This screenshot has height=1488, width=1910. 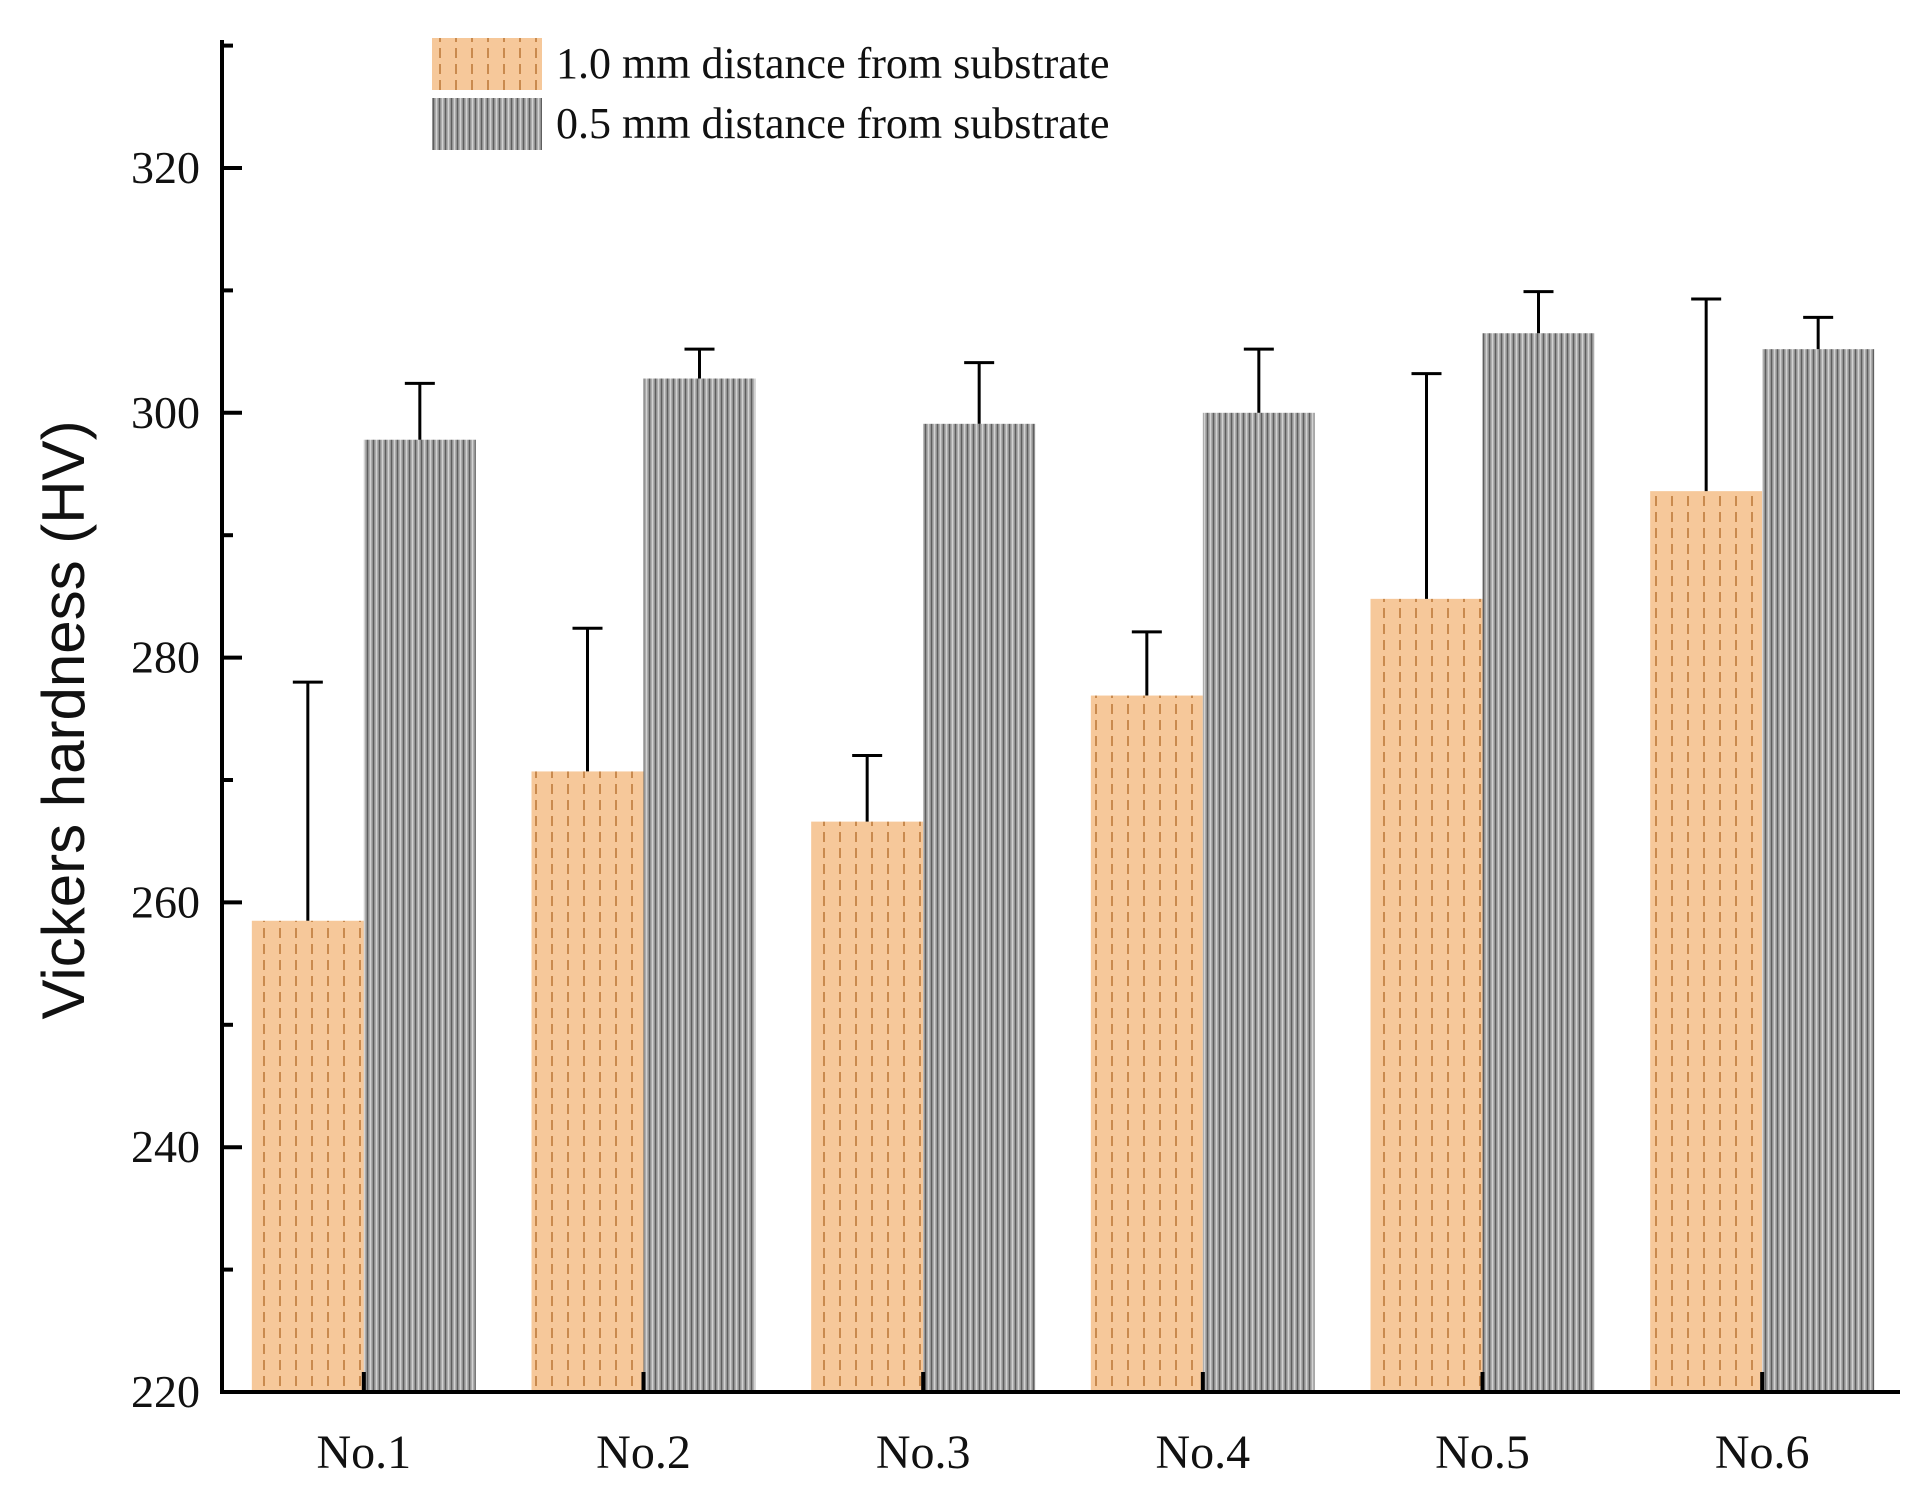 What do you see at coordinates (1482, 1452) in the screenshot?
I see `x-tick-label-no5: No.5` at bounding box center [1482, 1452].